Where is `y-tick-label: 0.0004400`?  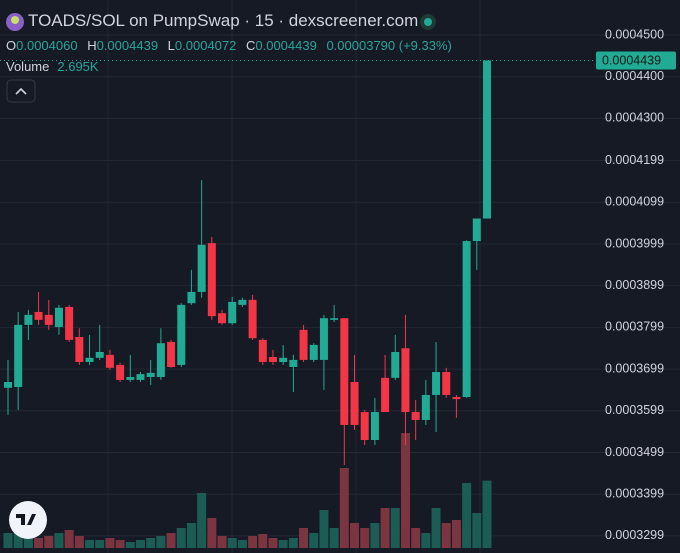 y-tick-label: 0.0004400 is located at coordinates (634, 76).